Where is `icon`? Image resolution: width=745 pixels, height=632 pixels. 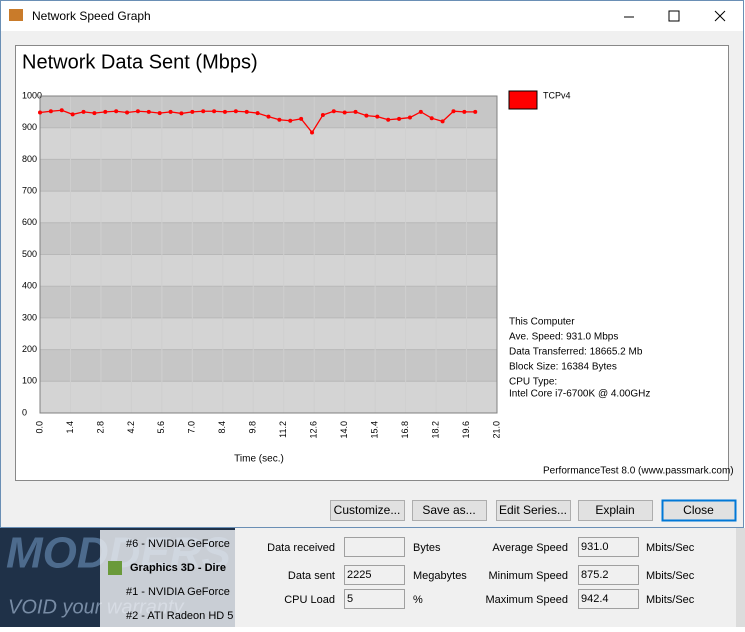 icon is located at coordinates (115, 568).